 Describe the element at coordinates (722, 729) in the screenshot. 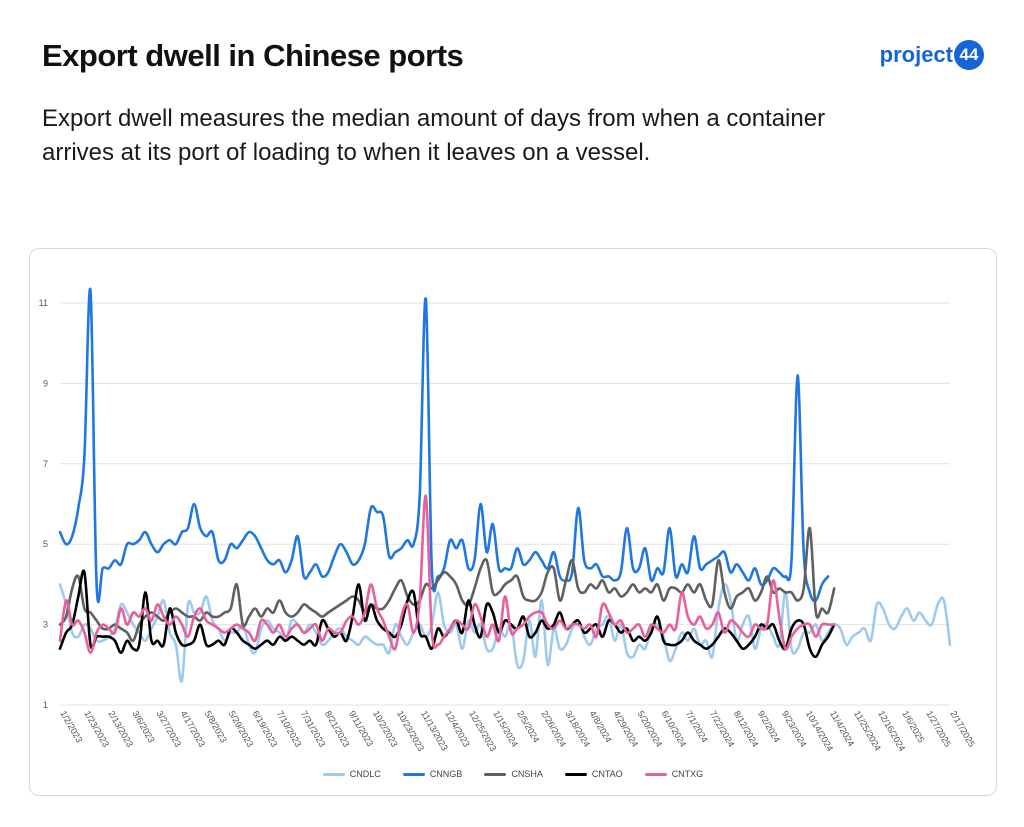

I see `x-tick-label: 7/22/2024` at that location.